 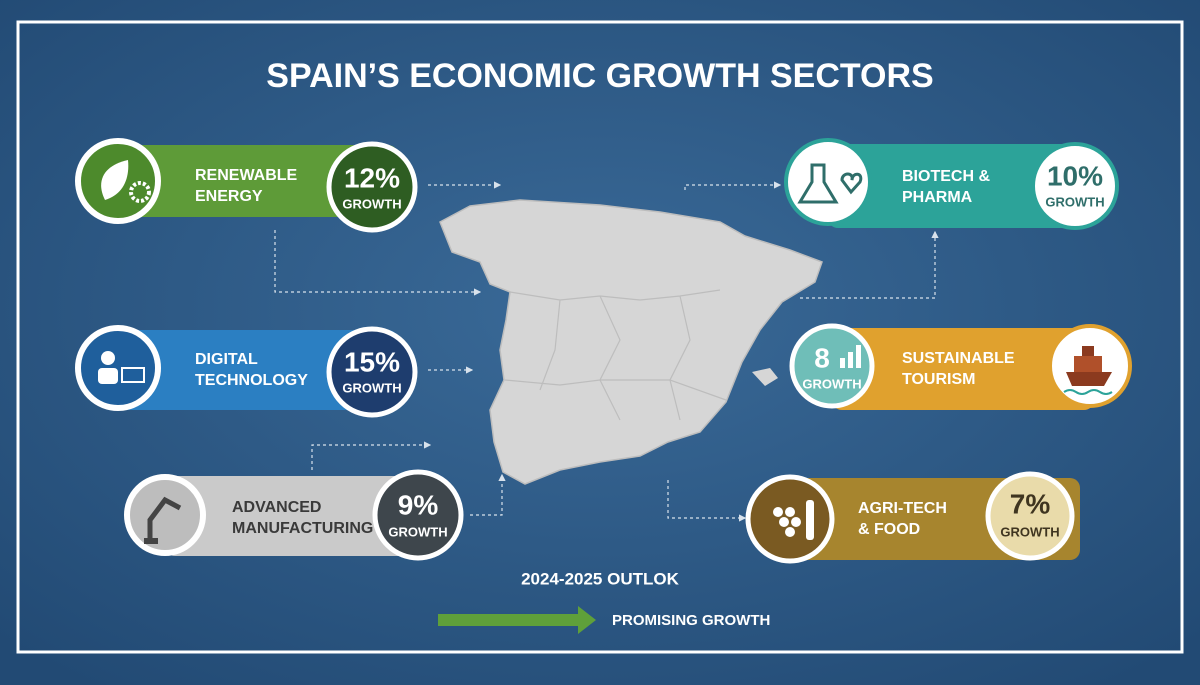 I want to click on sector-renewable: RENEWABLE ENERGY 12% GROWTH, so click(x=246, y=185).